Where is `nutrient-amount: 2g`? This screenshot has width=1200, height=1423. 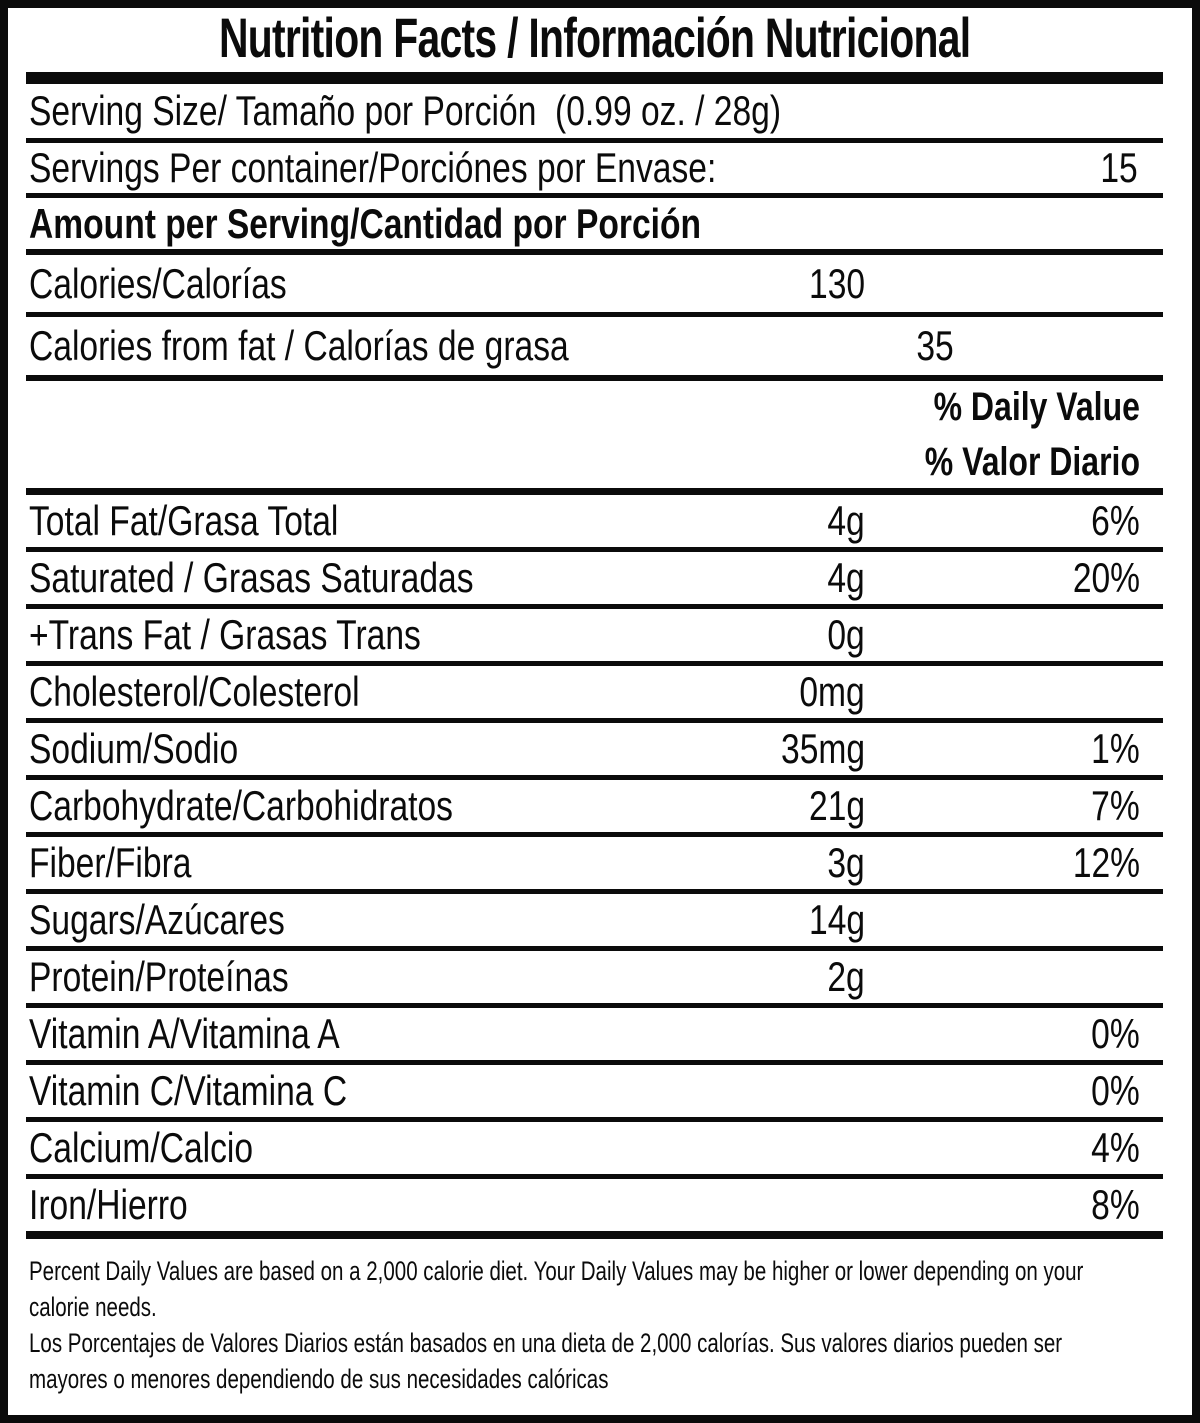
nutrient-amount: 2g is located at coordinates (846, 976).